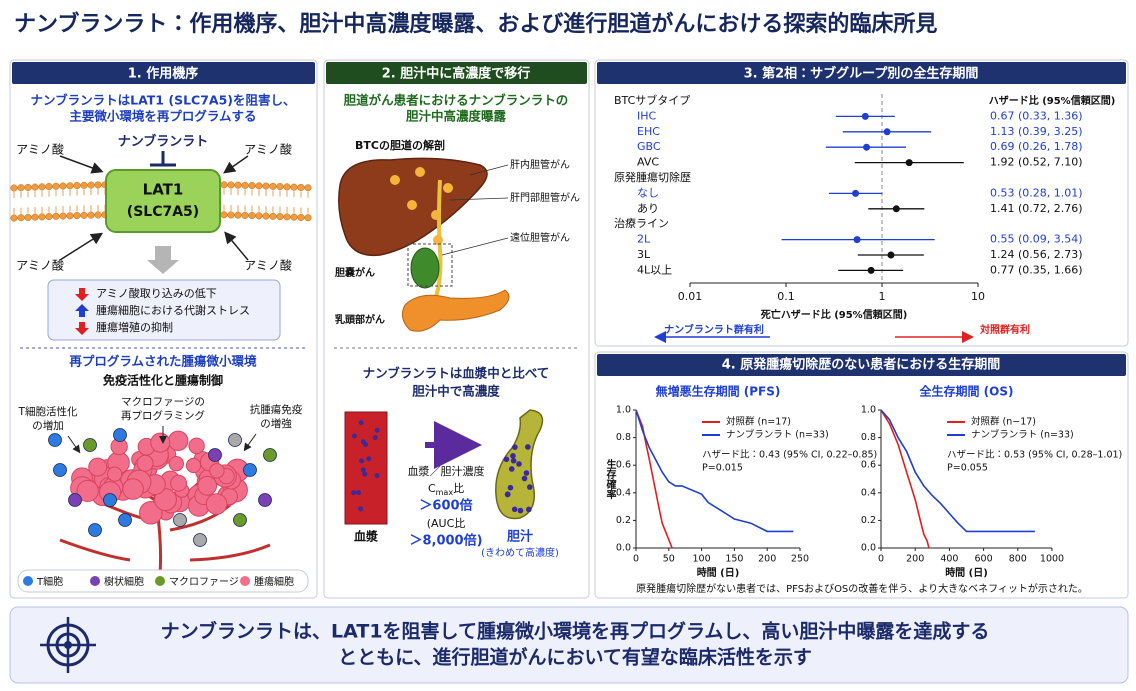 The width and height of the screenshot is (1136, 691). What do you see at coordinates (718, 391) in the screenshot?
I see `chart-title: 無増悪生存期間 (PFS)` at bounding box center [718, 391].